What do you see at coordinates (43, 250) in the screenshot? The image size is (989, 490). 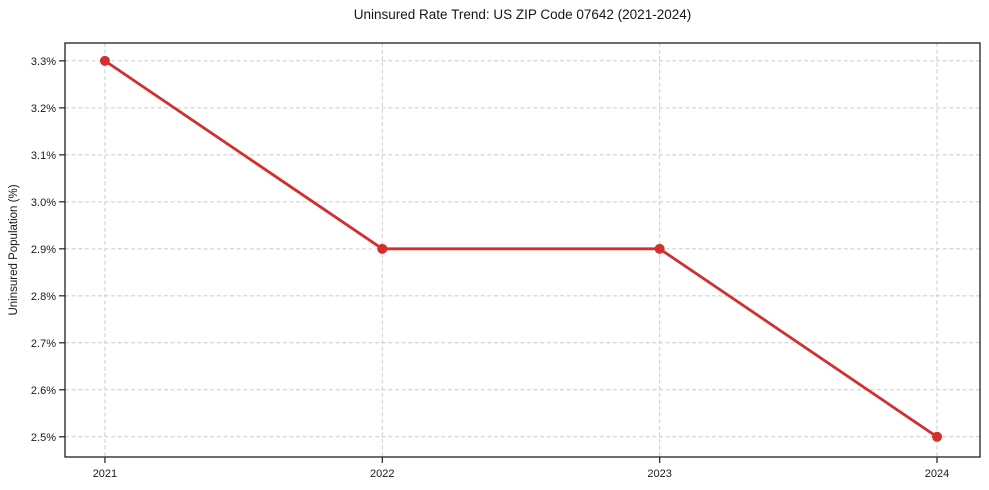 I see `y-tick-label: 2.9%` at bounding box center [43, 250].